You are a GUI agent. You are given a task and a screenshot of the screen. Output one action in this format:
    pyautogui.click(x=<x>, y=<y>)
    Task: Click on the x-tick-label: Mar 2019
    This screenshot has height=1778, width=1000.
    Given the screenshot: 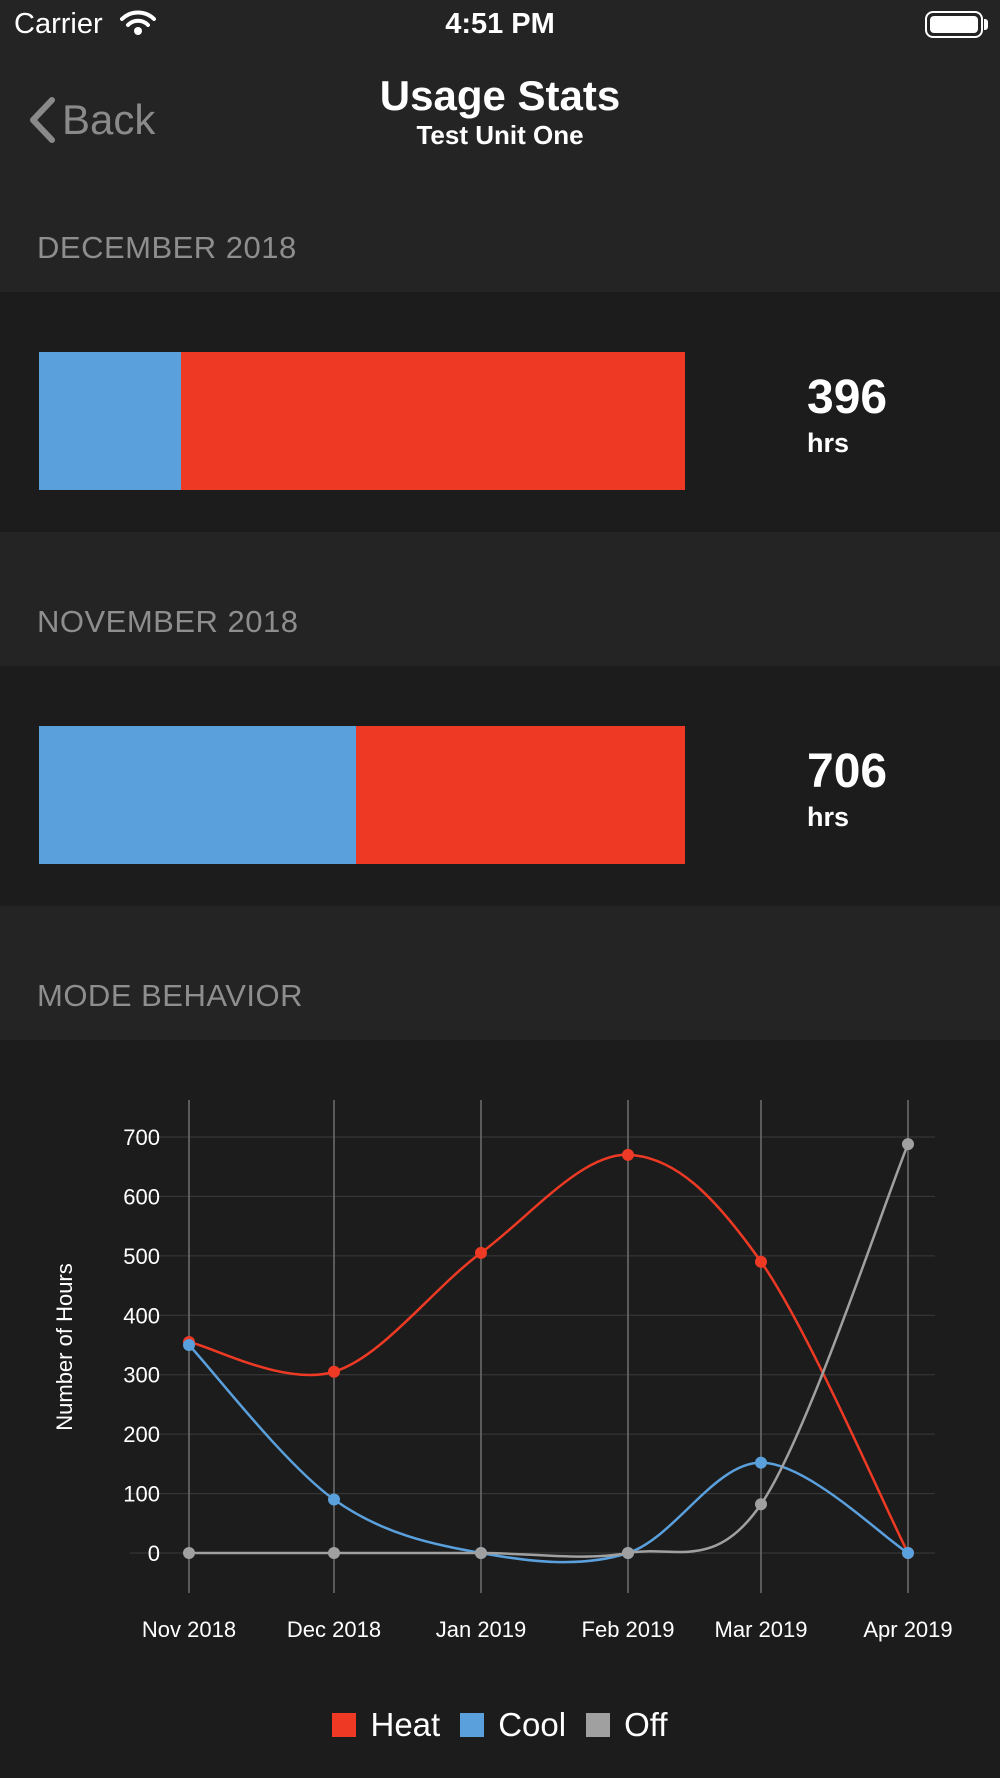 What is the action you would take?
    pyautogui.click(x=761, y=1629)
    